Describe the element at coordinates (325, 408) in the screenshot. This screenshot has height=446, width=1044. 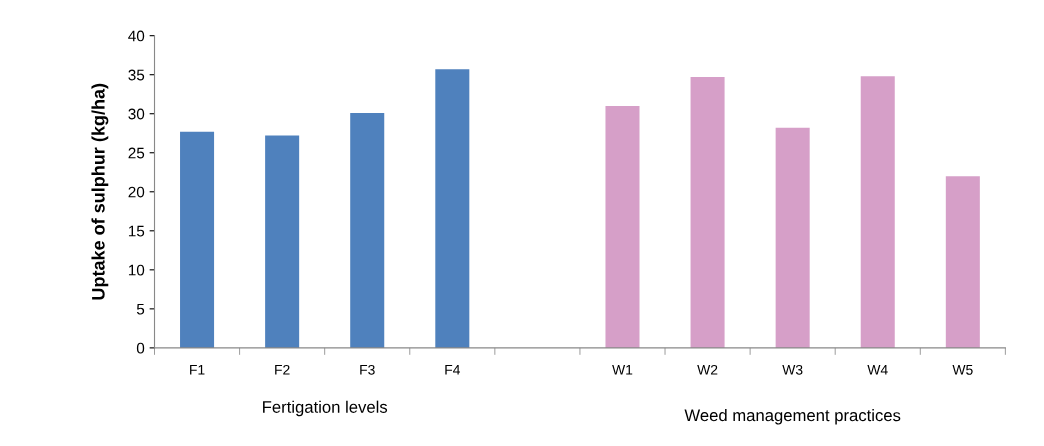
I see `text: Fertigation levels` at that location.